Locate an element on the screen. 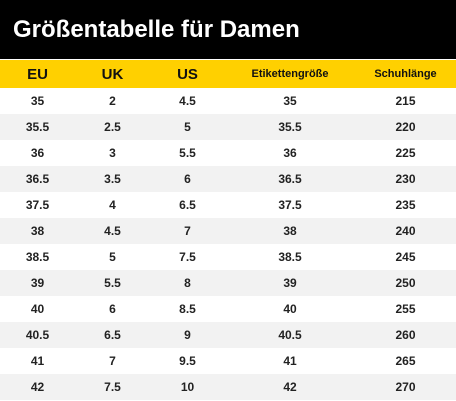  cell-us: 7 is located at coordinates (187, 231).